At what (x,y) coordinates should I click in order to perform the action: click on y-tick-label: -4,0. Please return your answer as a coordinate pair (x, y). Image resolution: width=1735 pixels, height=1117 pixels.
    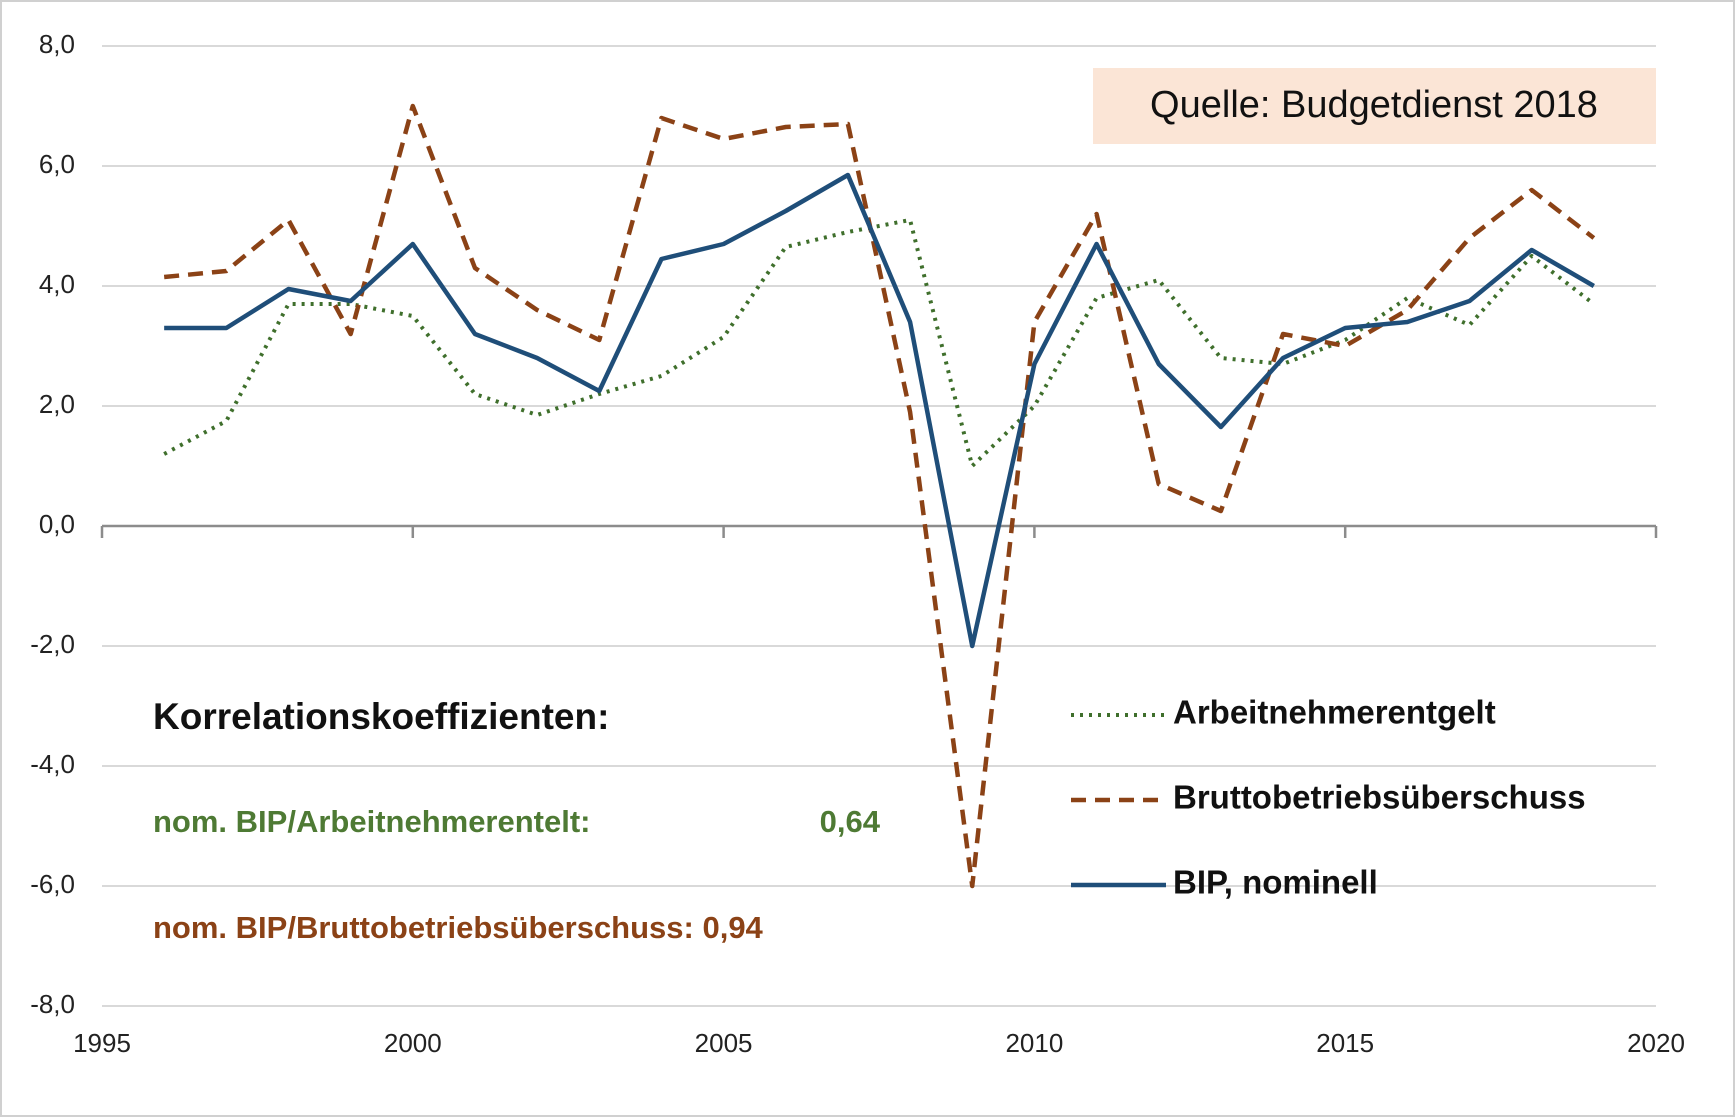
    Looking at the image, I should click on (52, 764).